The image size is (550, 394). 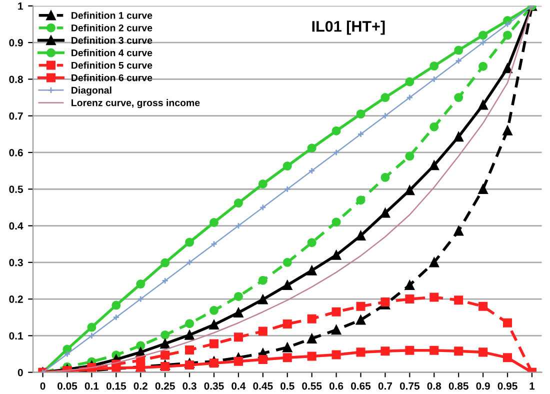 What do you see at coordinates (112, 52) in the screenshot?
I see `legend-label: Definition 4 curve` at bounding box center [112, 52].